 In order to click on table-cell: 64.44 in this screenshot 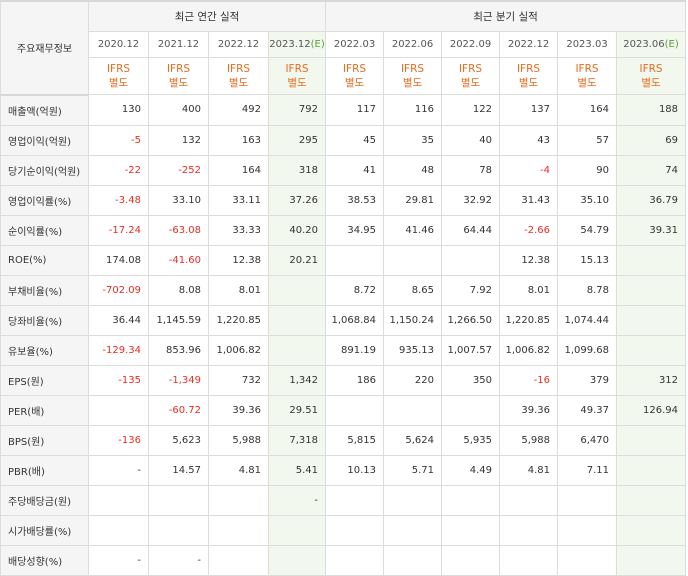, I will do `click(471, 230)`.